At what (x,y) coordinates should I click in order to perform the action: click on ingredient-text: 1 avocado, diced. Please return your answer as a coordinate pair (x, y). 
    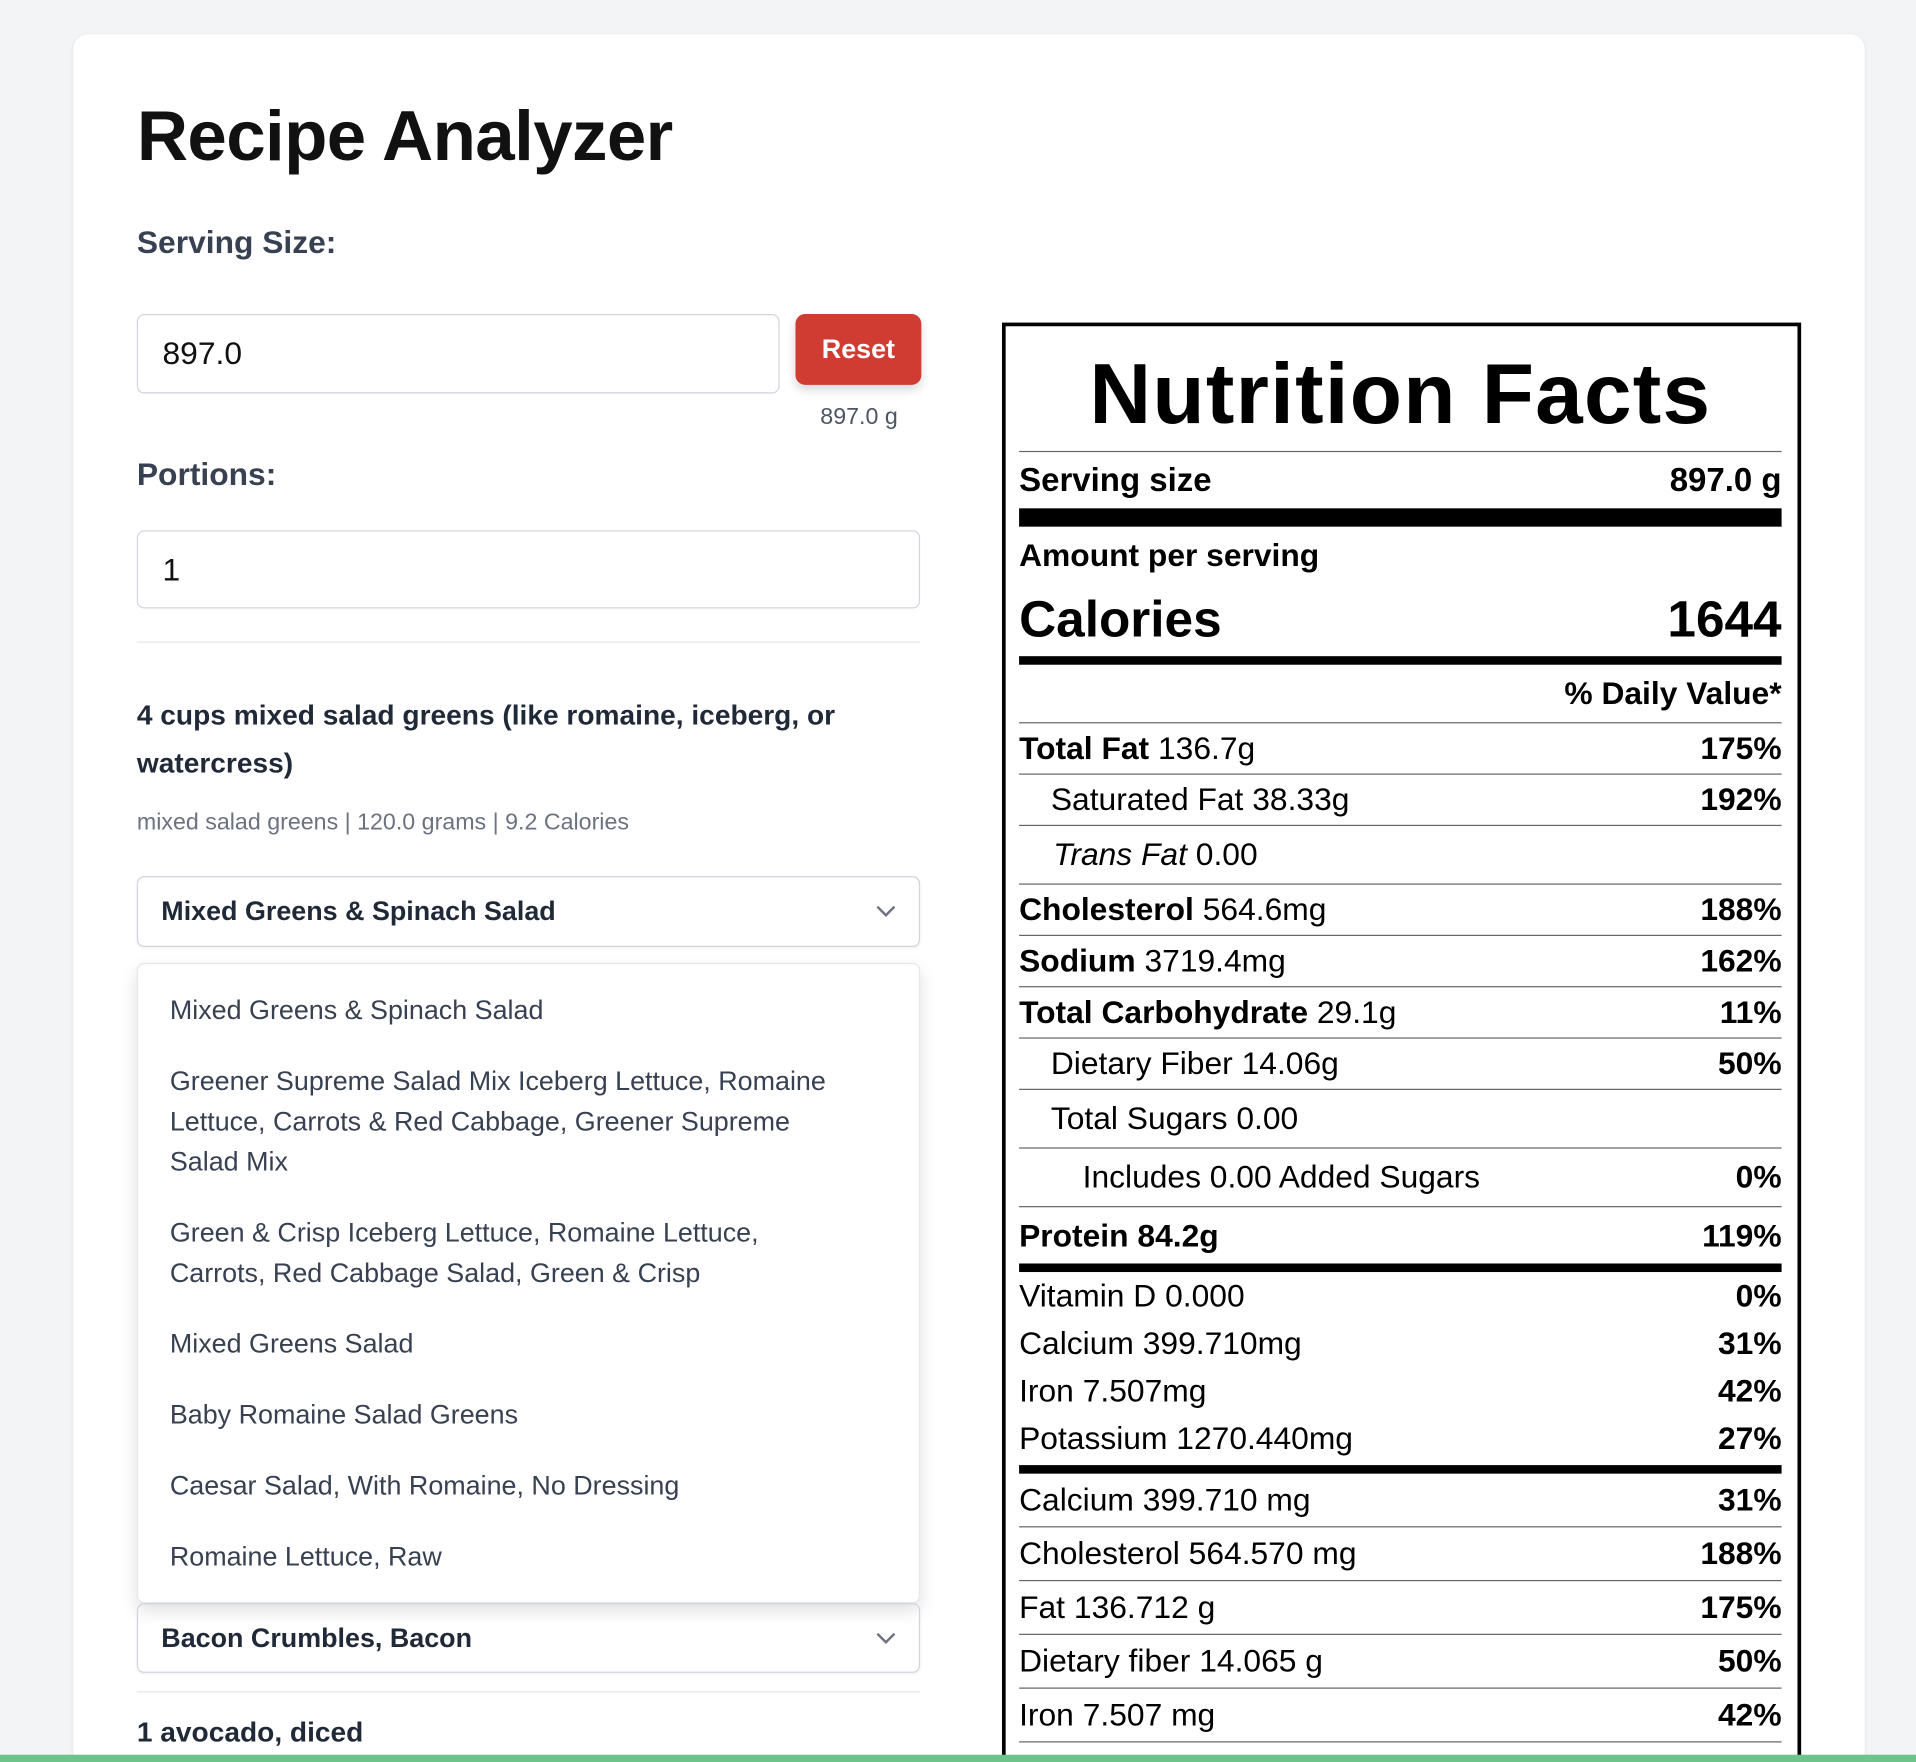
    Looking at the image, I should click on (250, 1731).